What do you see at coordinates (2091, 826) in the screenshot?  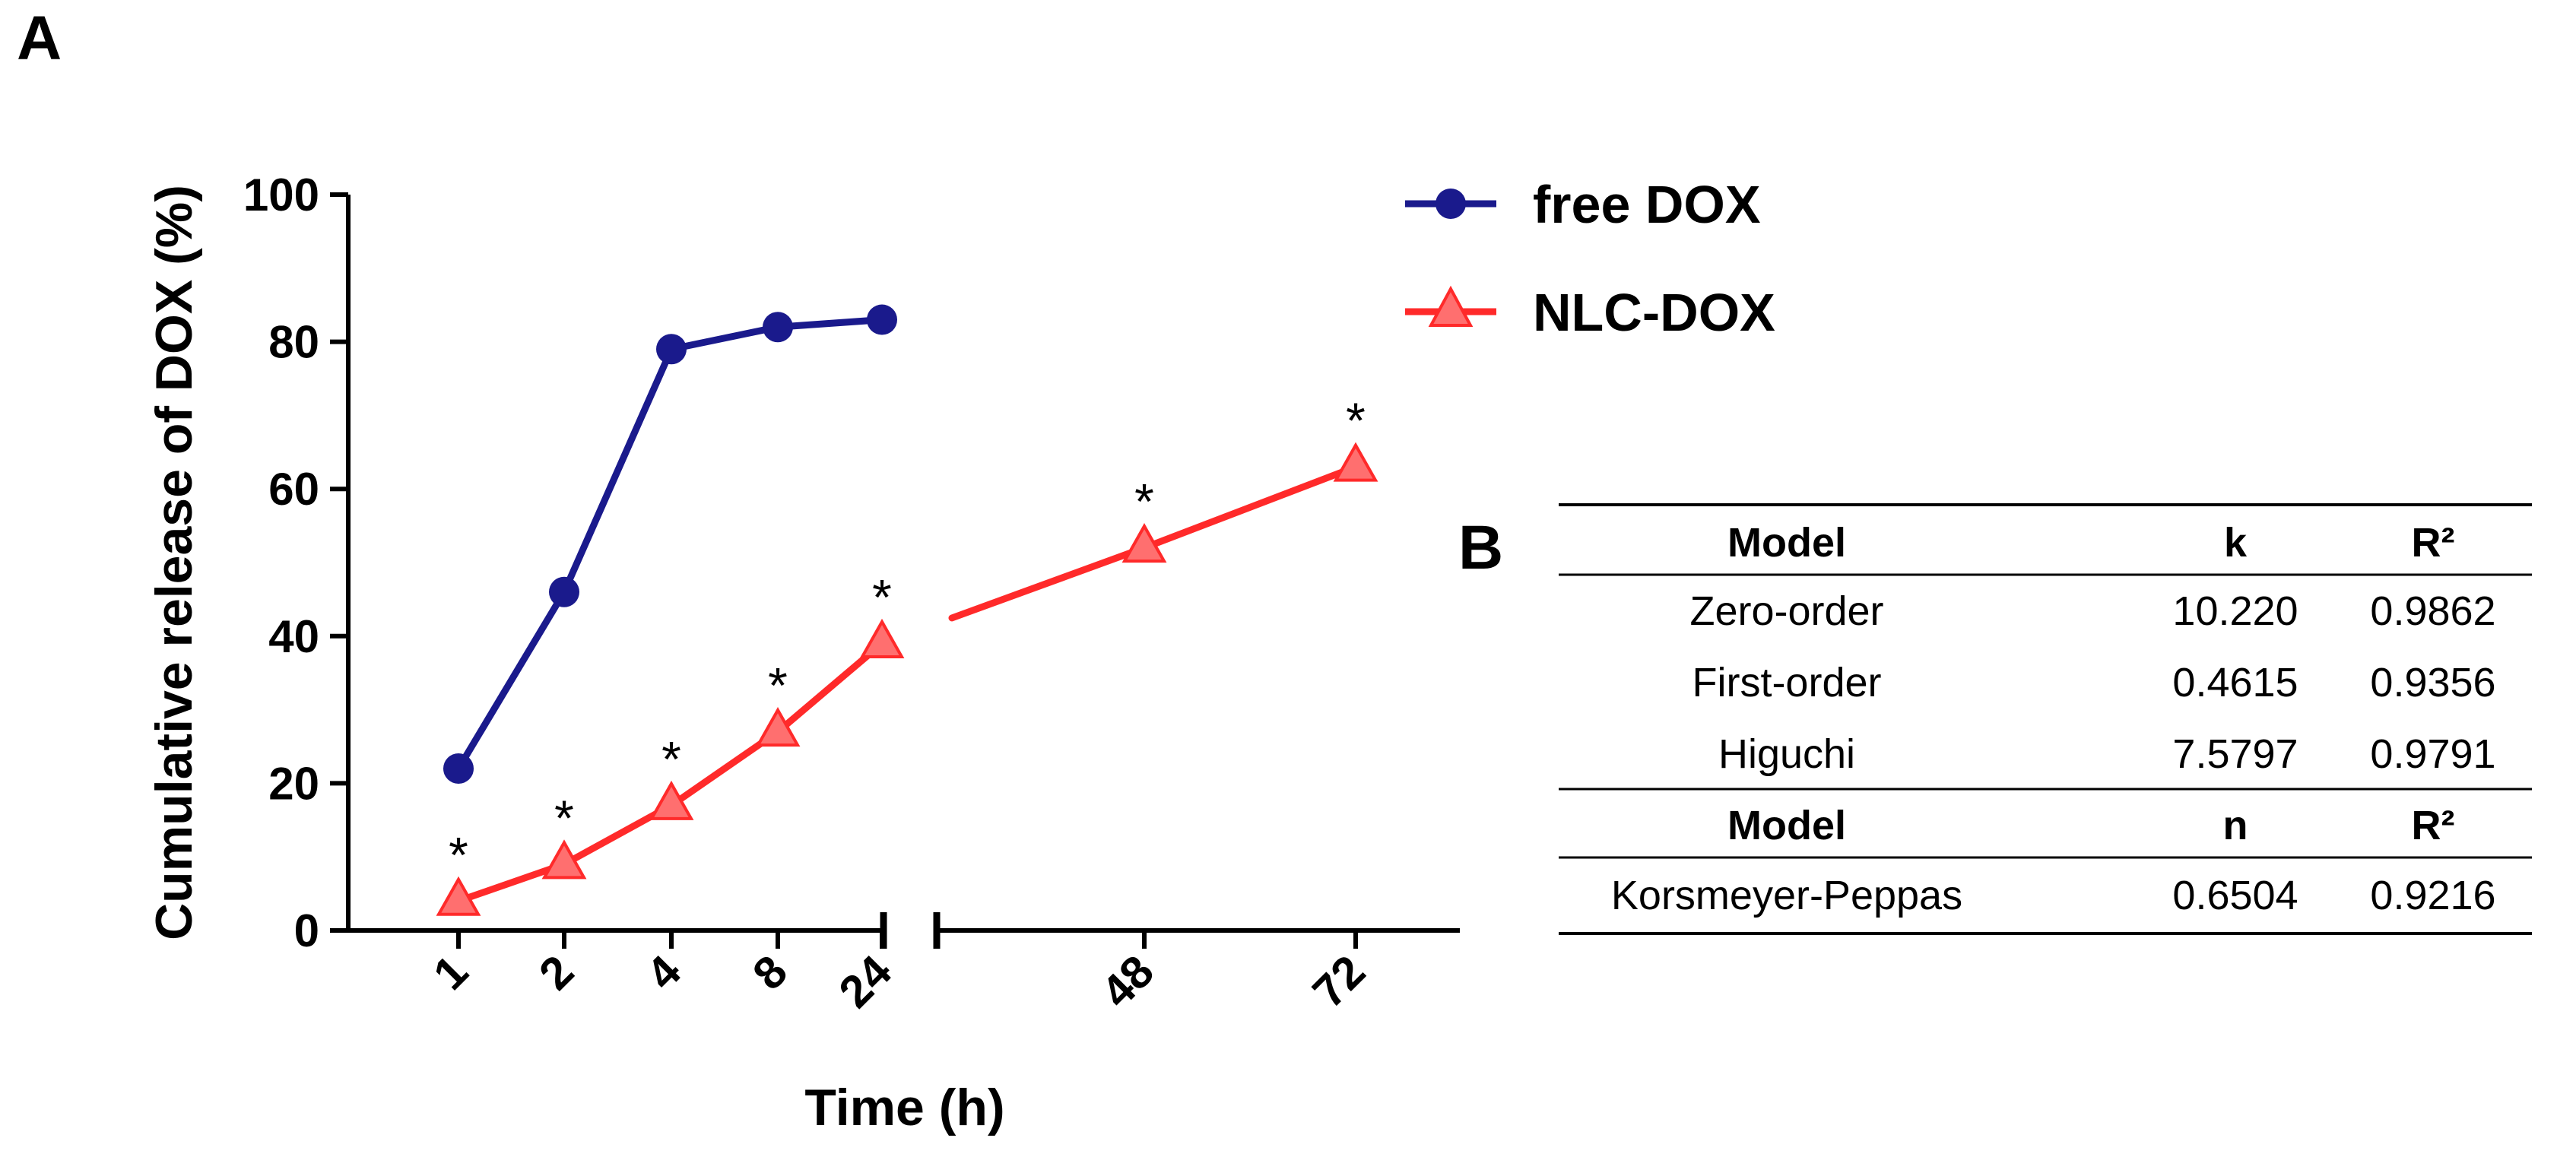 I see `table-header-row: Model n R²` at bounding box center [2091, 826].